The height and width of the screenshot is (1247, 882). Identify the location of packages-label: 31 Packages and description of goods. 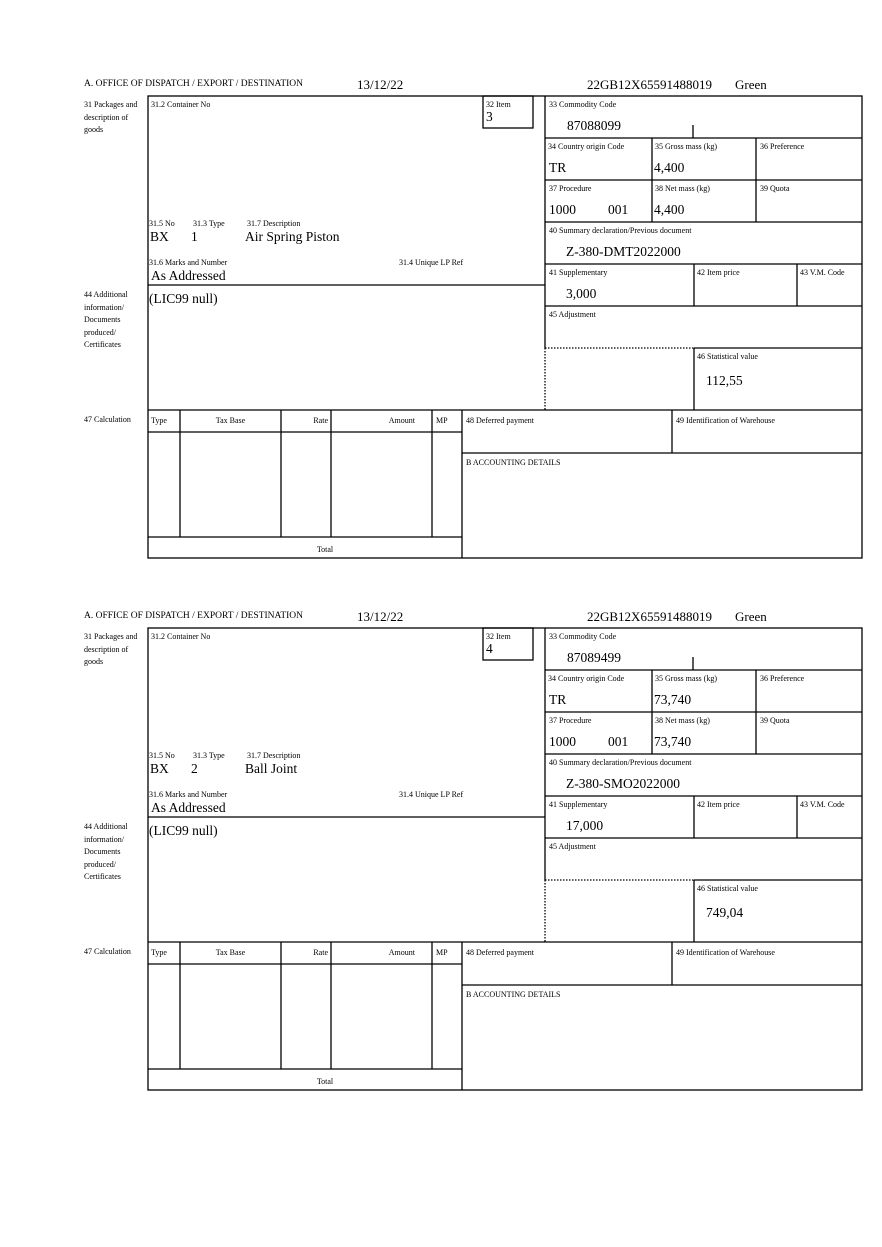
(111, 117).